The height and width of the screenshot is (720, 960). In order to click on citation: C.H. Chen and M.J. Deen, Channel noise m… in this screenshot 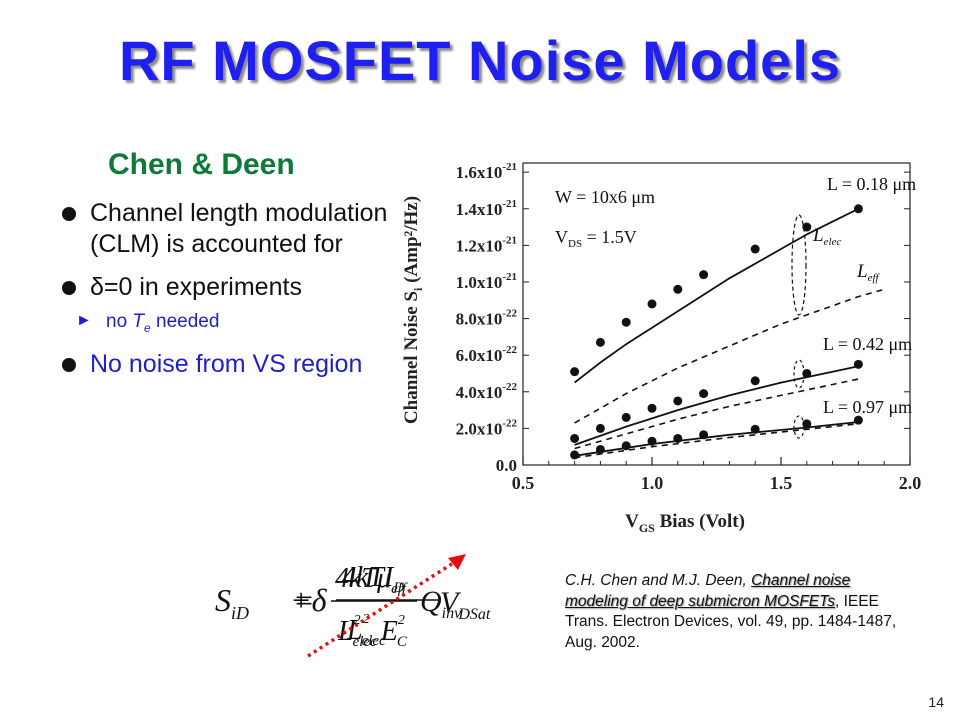, I will do `click(737, 612)`.